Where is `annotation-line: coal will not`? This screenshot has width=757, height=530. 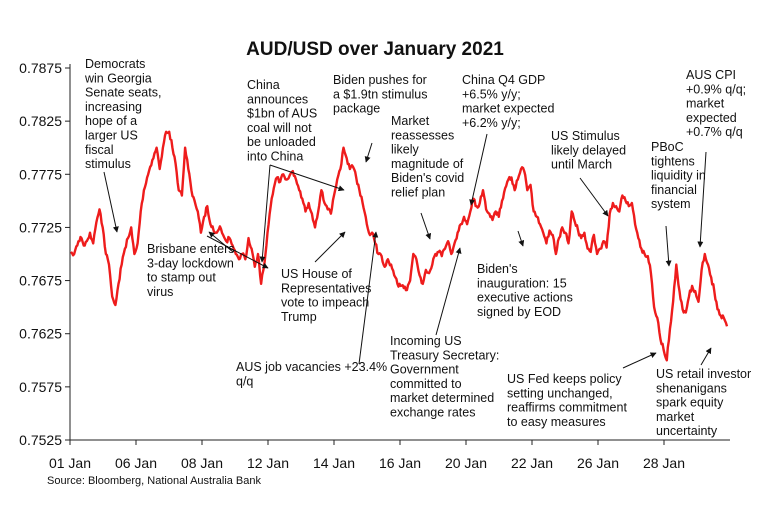
annotation-line: coal will not is located at coordinates (279, 128).